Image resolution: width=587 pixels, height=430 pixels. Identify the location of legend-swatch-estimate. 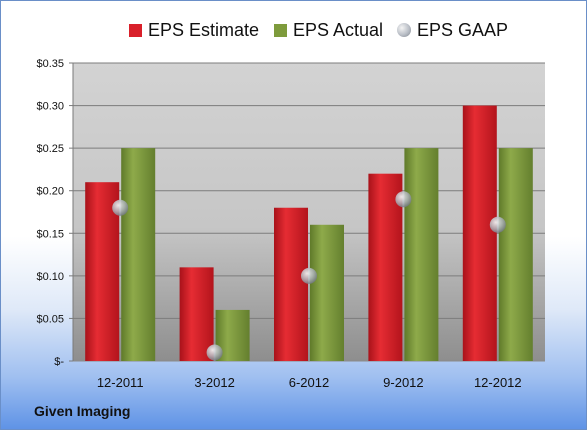
(135, 30).